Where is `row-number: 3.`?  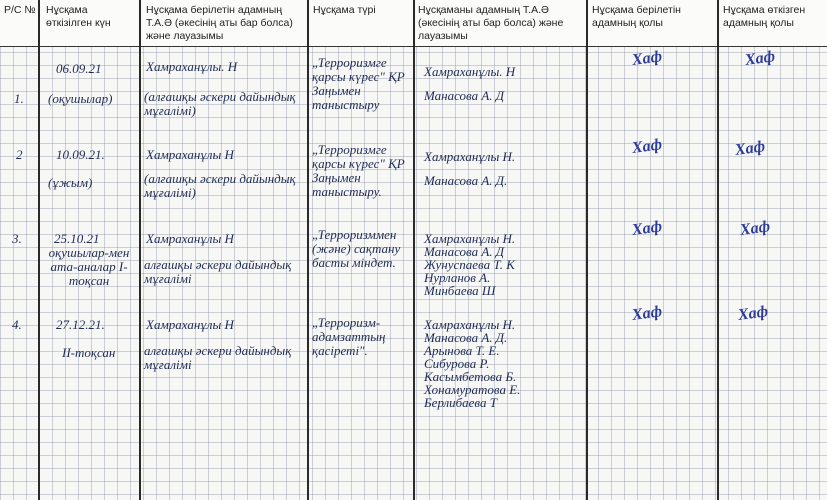 row-number: 3. is located at coordinates (17, 238).